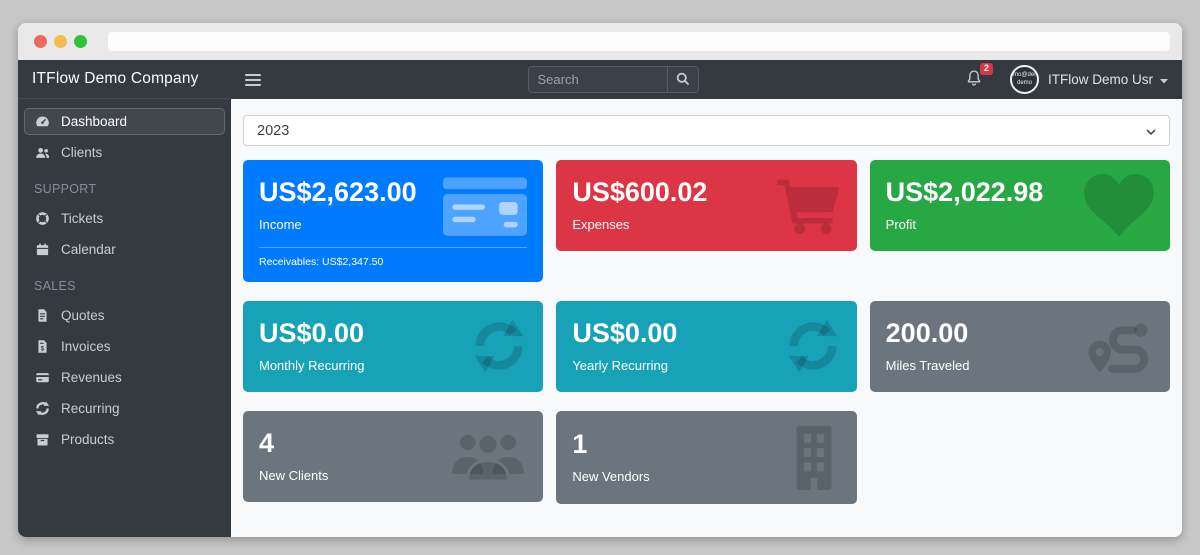 The image size is (1200, 555). Describe the element at coordinates (83, 315) in the screenshot. I see `sidebar-item-label: Quotes` at that location.